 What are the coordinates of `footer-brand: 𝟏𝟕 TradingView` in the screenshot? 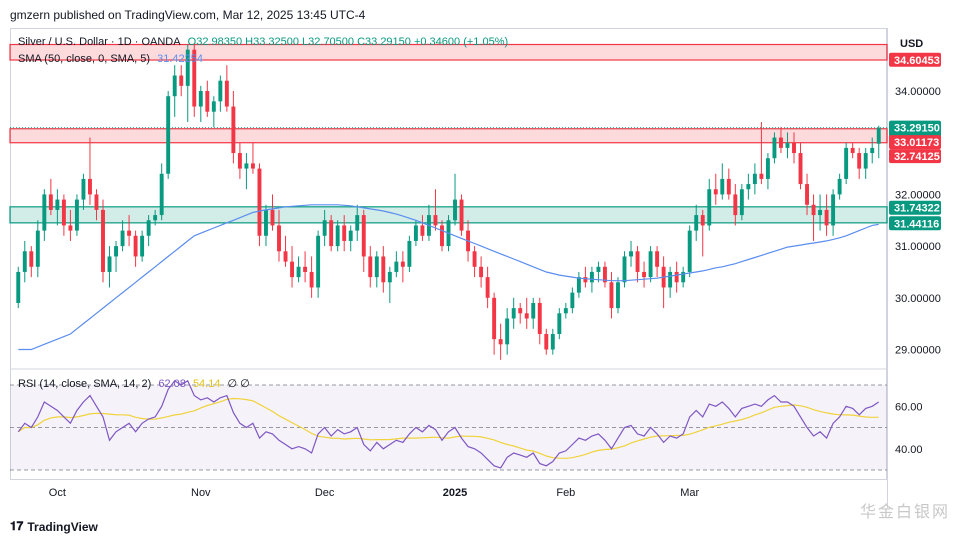 It's located at (54, 526).